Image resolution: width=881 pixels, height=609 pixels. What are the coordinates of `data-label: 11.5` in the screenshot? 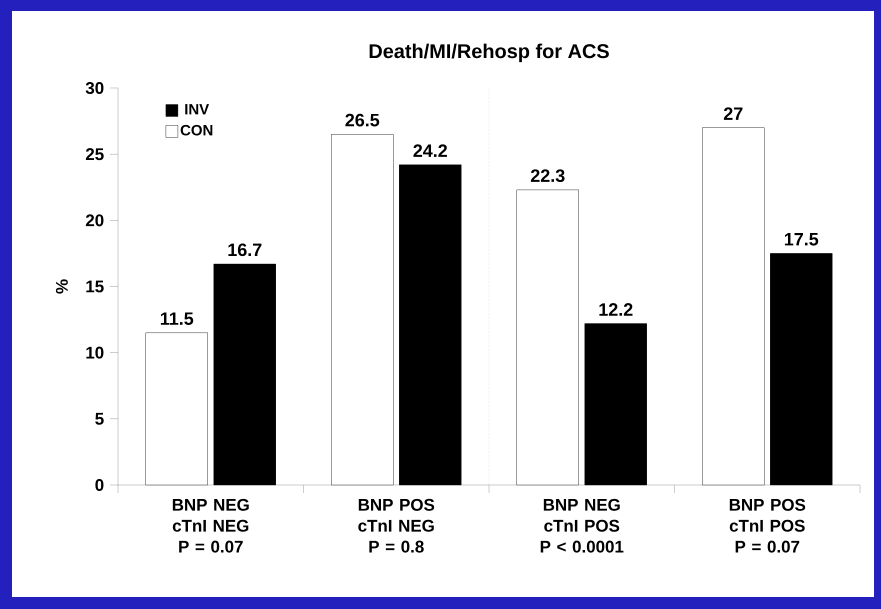 It's located at (177, 318).